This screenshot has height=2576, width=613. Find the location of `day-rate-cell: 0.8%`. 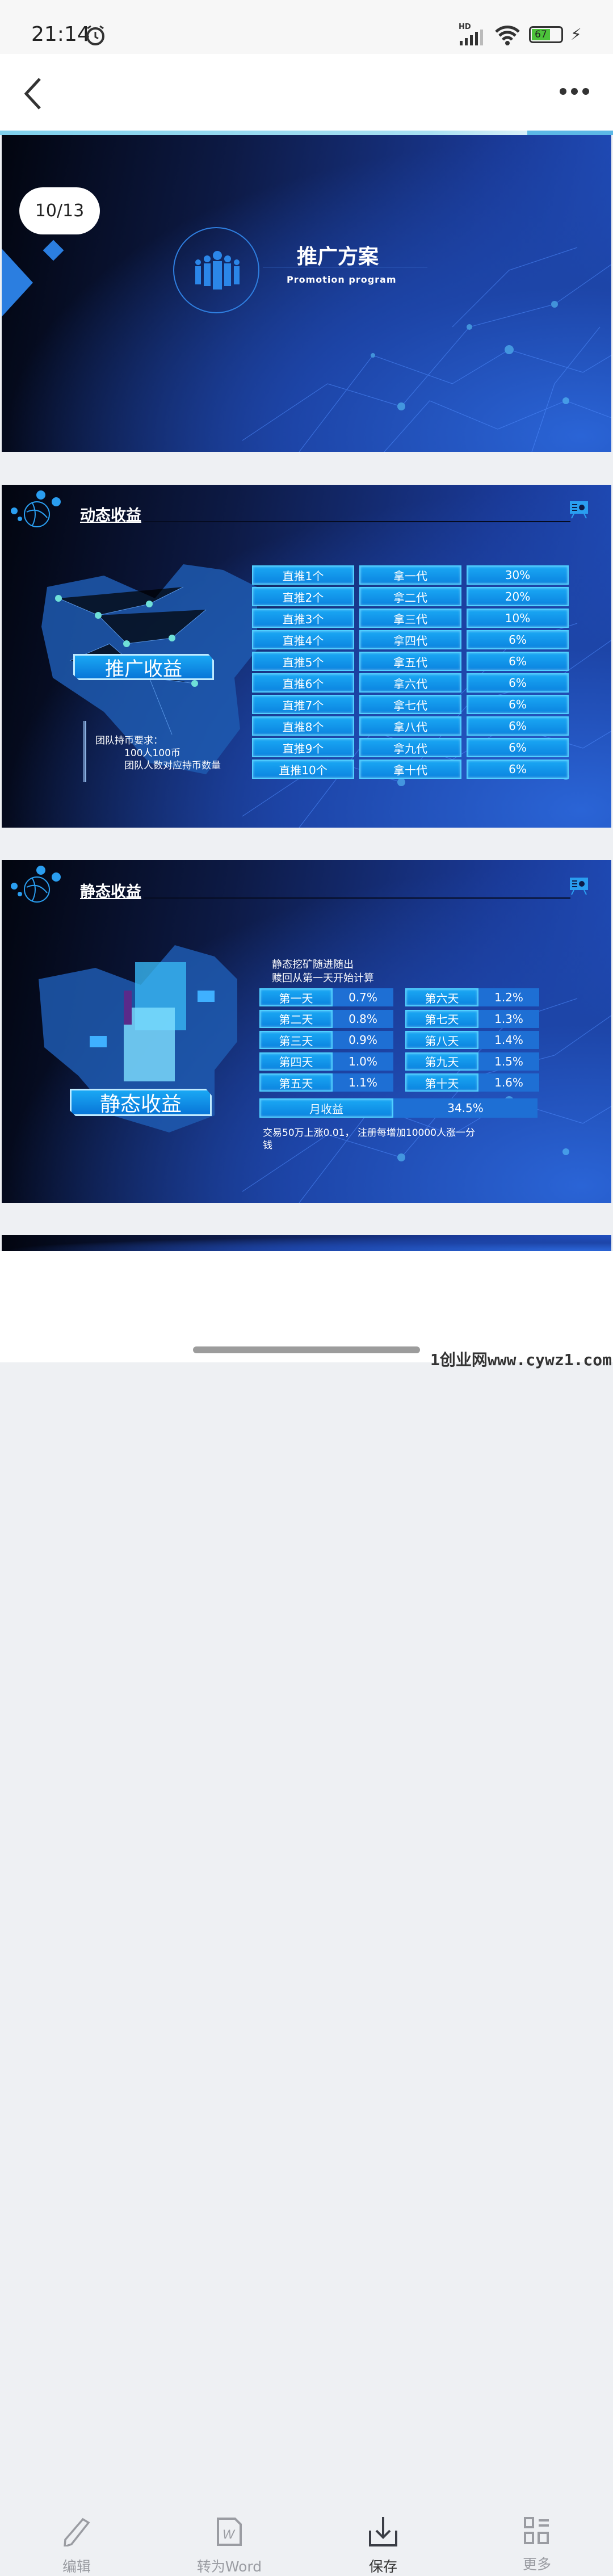

day-rate-cell: 0.8% is located at coordinates (363, 1019).